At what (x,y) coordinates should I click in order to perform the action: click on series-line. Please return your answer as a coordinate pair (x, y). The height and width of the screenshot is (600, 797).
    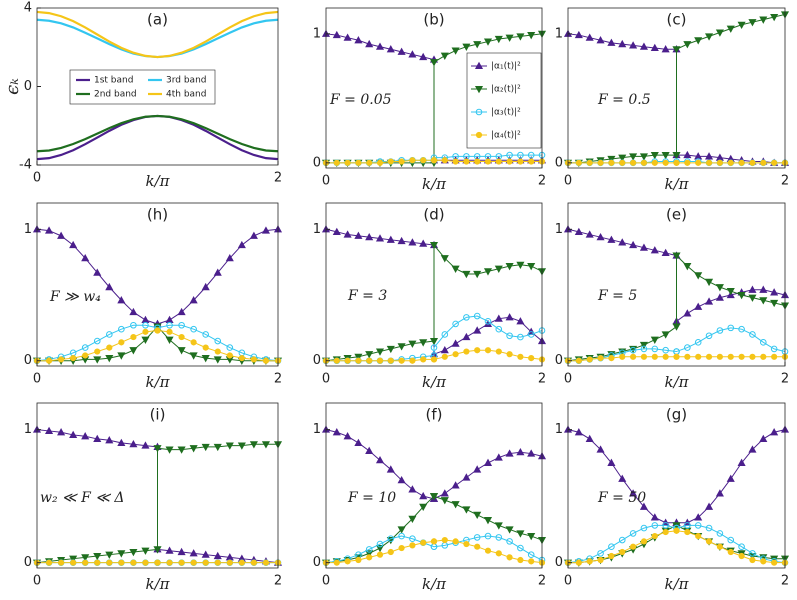
    Looking at the image, I should click on (434, 302).